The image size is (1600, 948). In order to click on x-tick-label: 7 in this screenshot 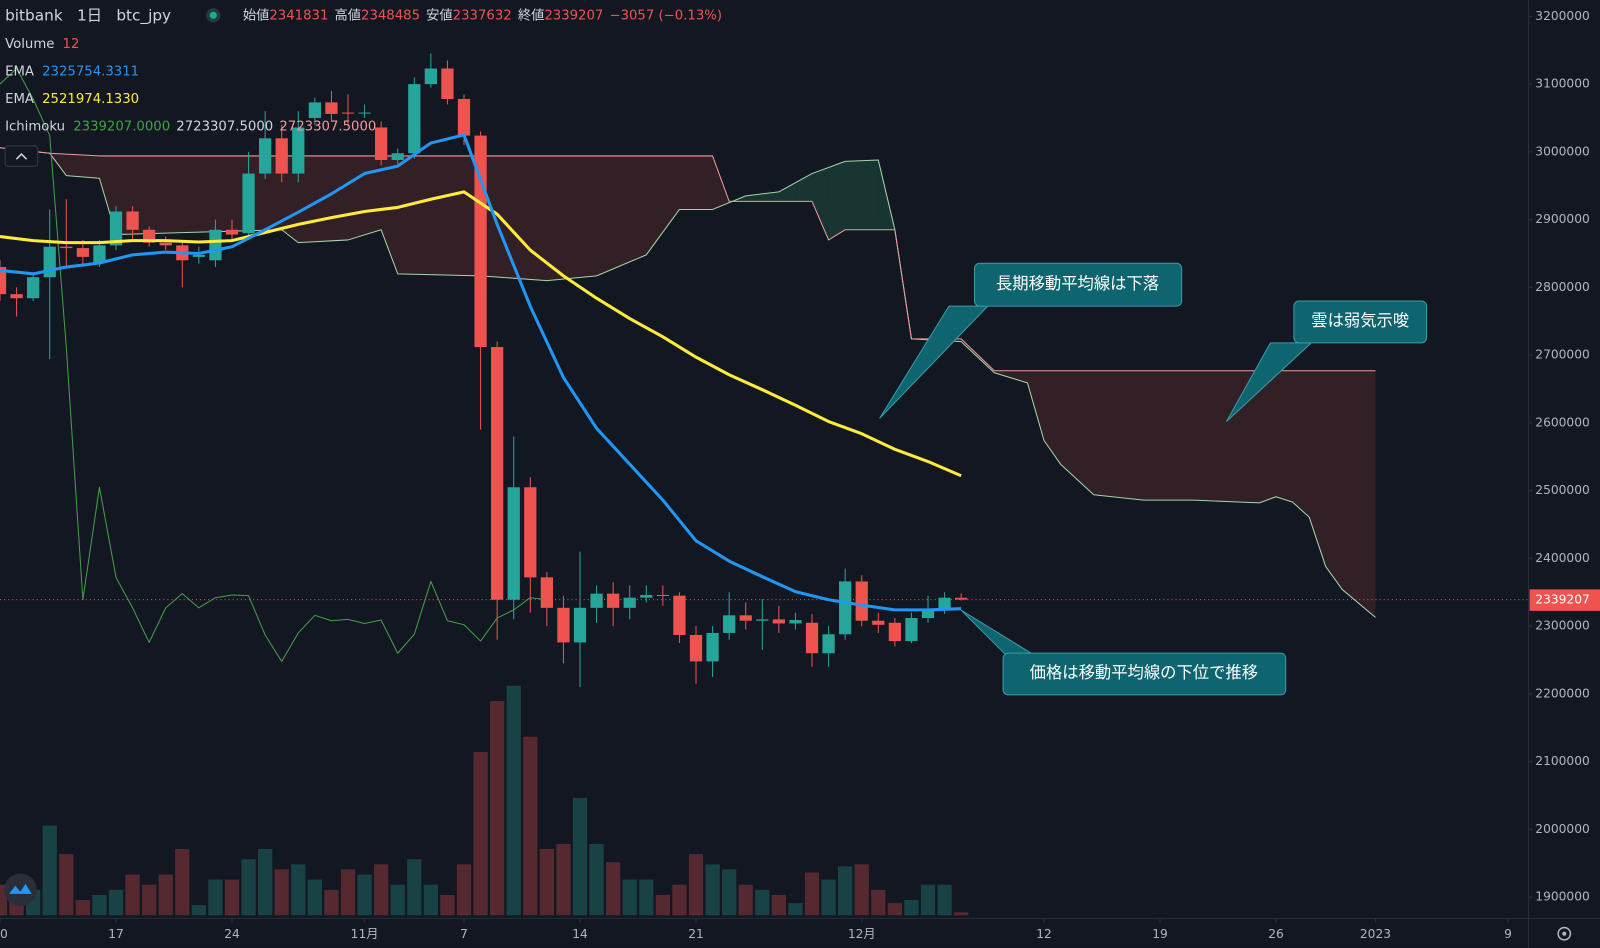, I will do `click(464, 934)`.